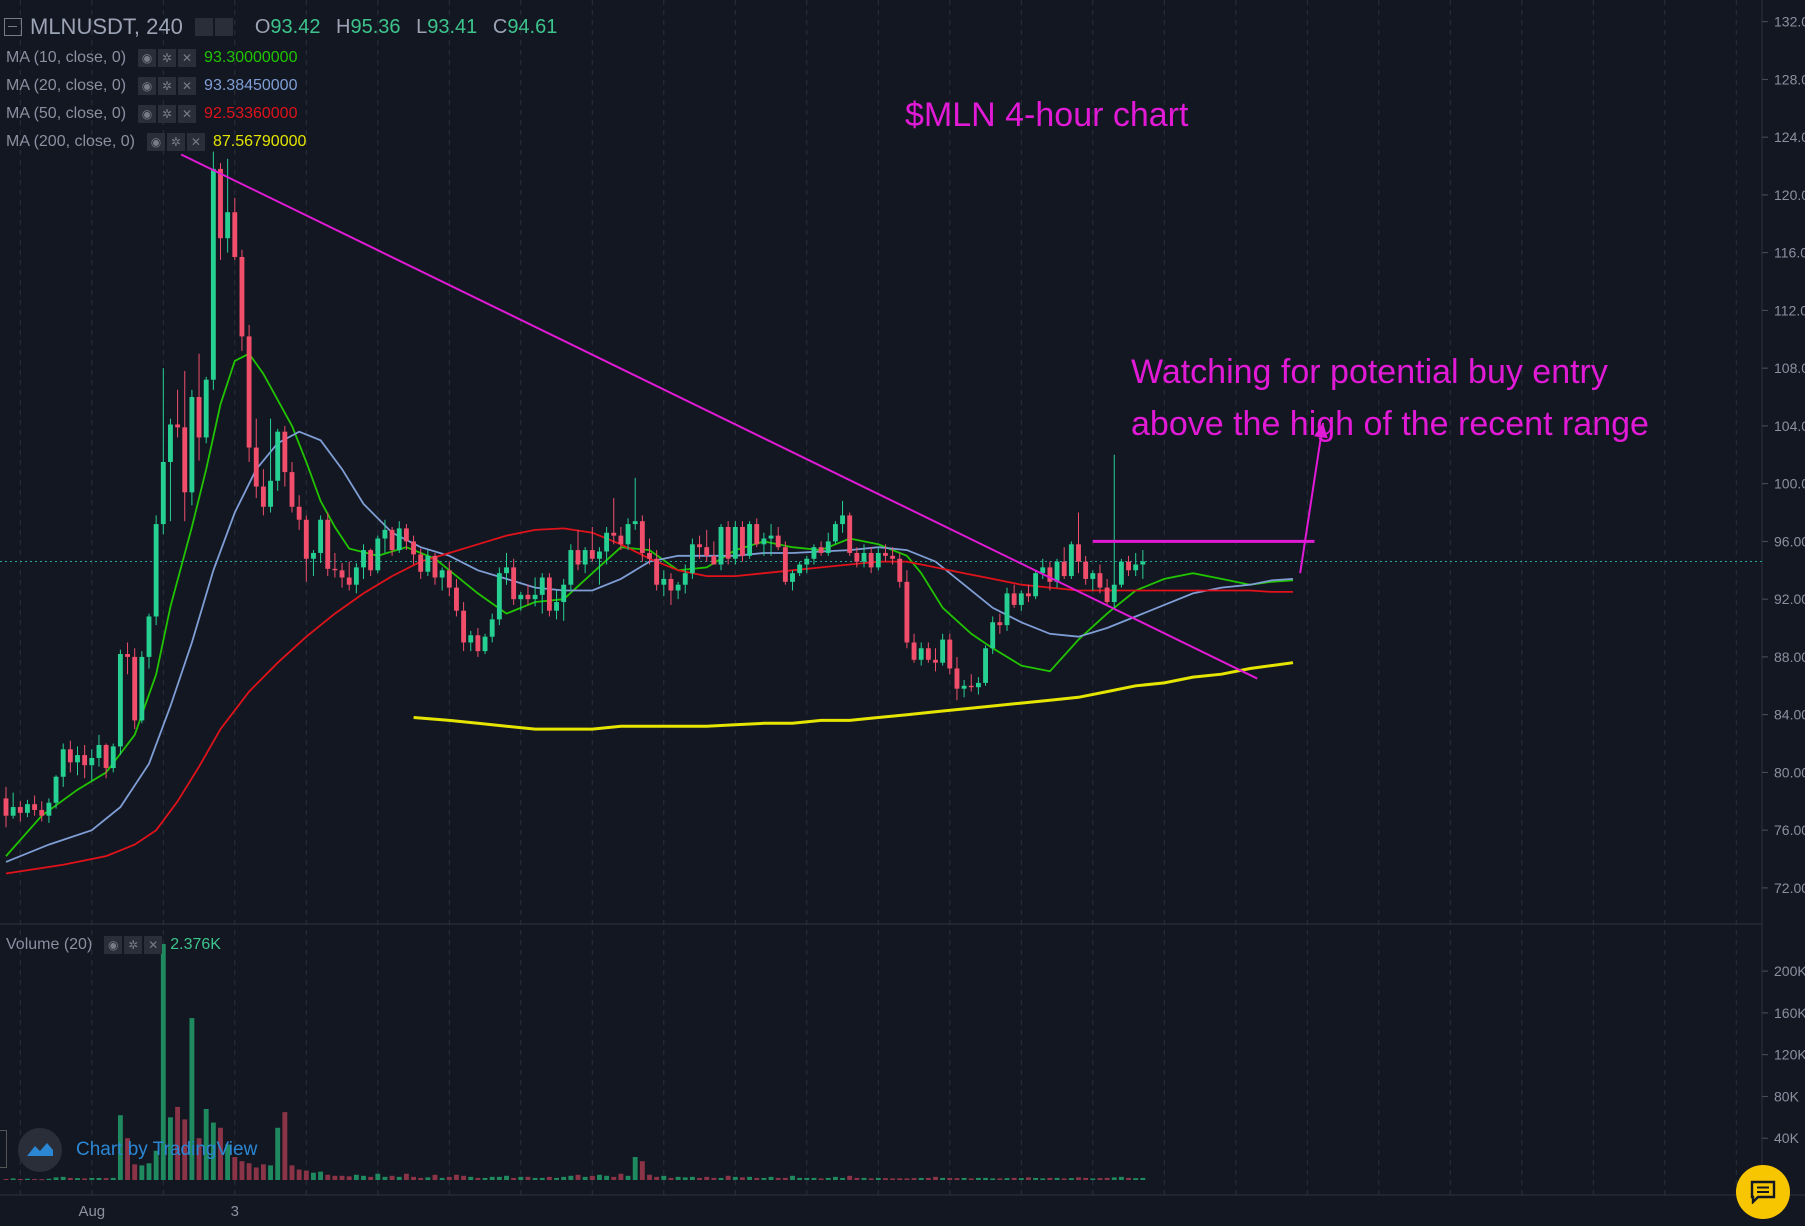 This screenshot has width=1805, height=1226. What do you see at coordinates (203, 27) in the screenshot?
I see `eye-icon` at bounding box center [203, 27].